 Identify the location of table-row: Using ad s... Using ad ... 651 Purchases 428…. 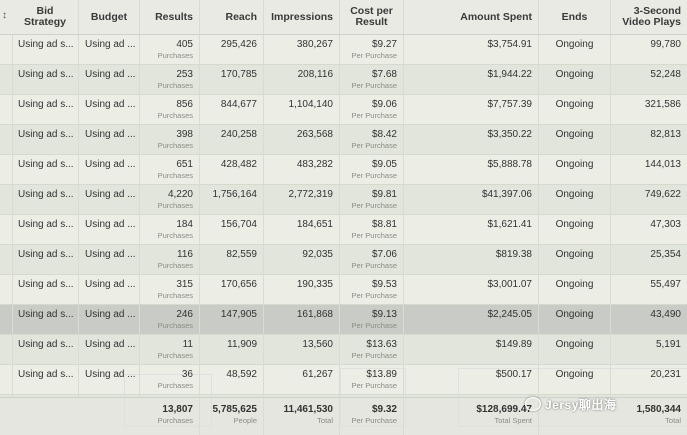
(343, 170).